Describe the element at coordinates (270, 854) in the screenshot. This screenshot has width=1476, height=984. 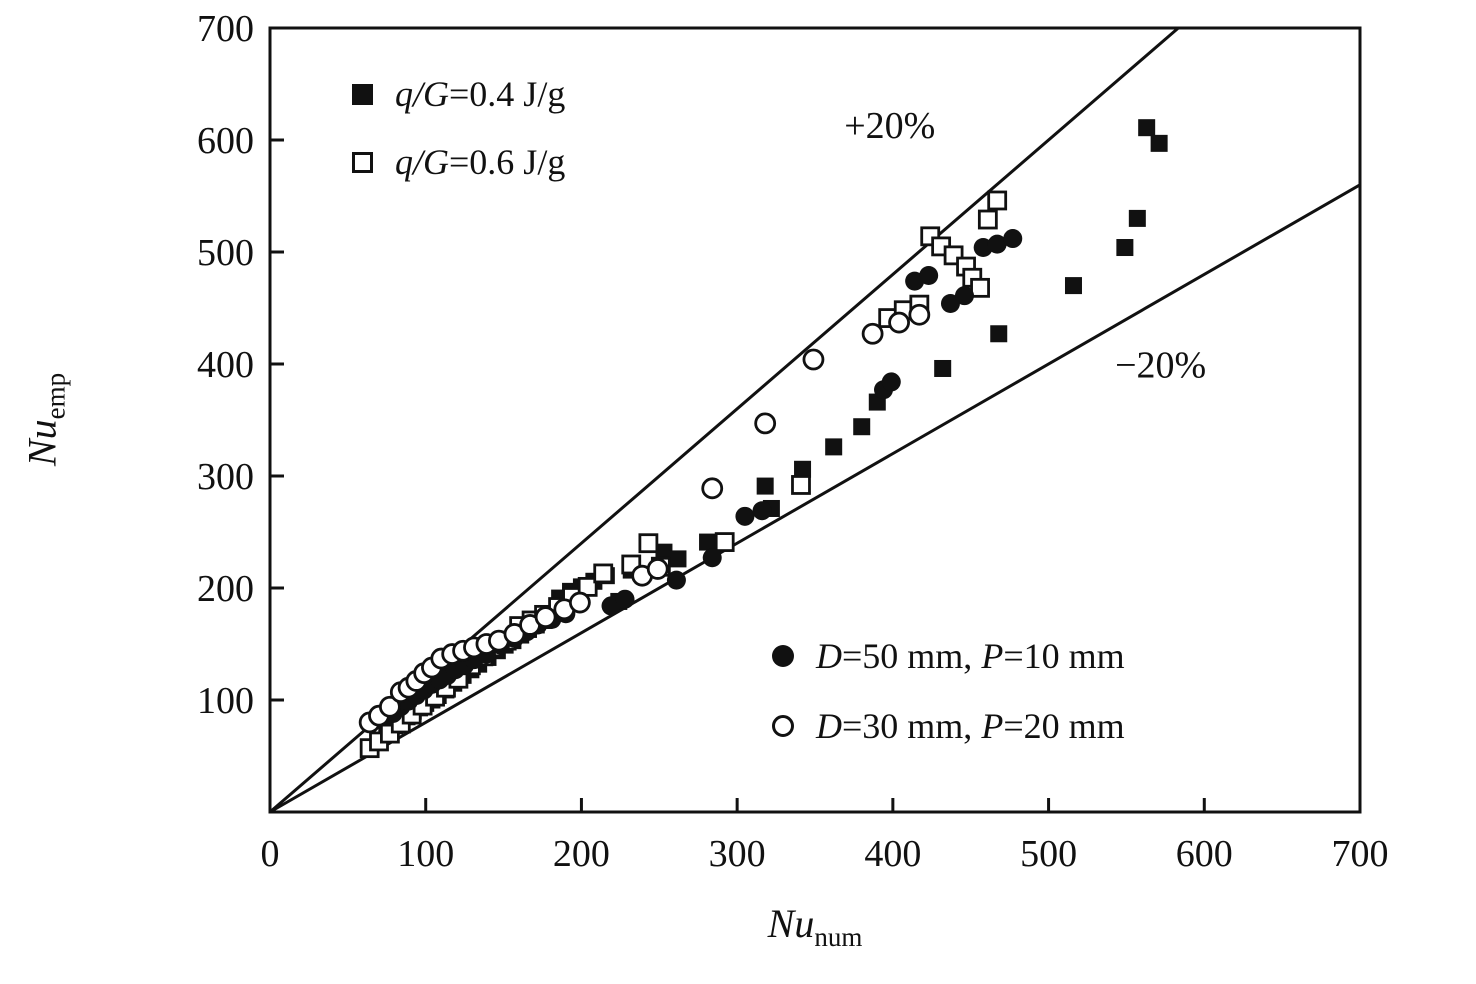
I see `x-tick-label: 0` at that location.